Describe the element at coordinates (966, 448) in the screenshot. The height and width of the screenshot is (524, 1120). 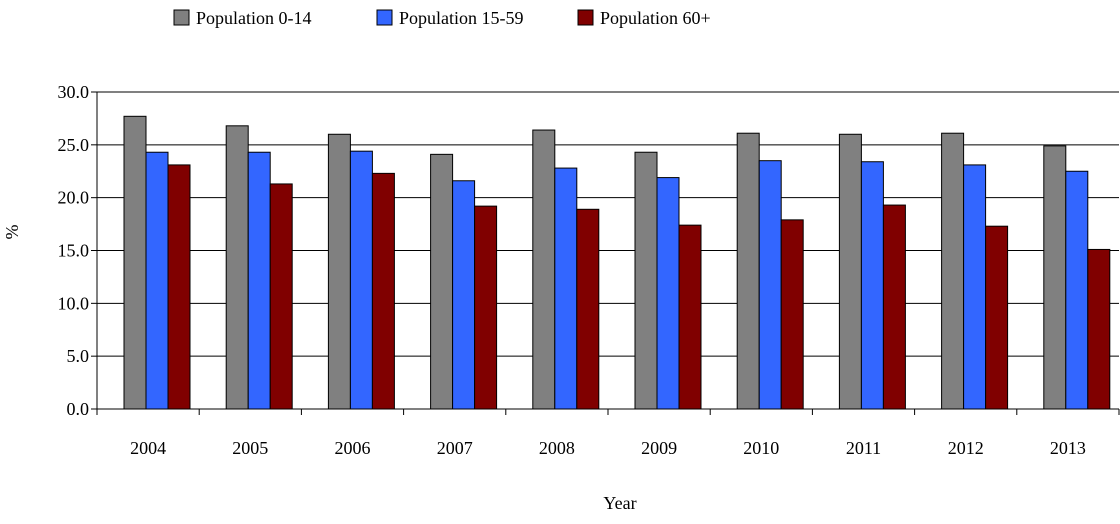
I see `x-tick-label: 2012` at that location.